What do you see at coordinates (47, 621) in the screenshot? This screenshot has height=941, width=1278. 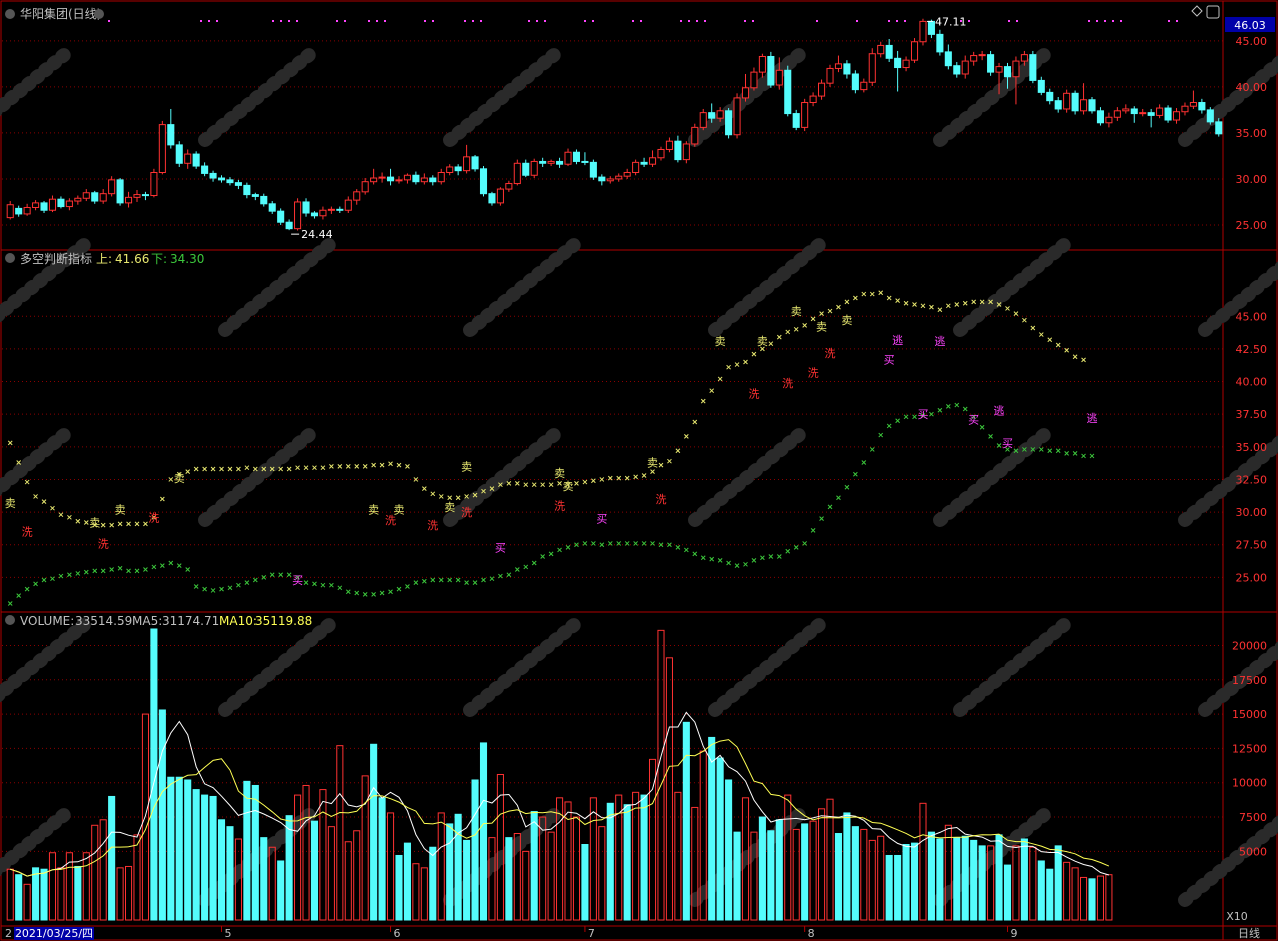 I see `volume-title: VOLUME:` at bounding box center [47, 621].